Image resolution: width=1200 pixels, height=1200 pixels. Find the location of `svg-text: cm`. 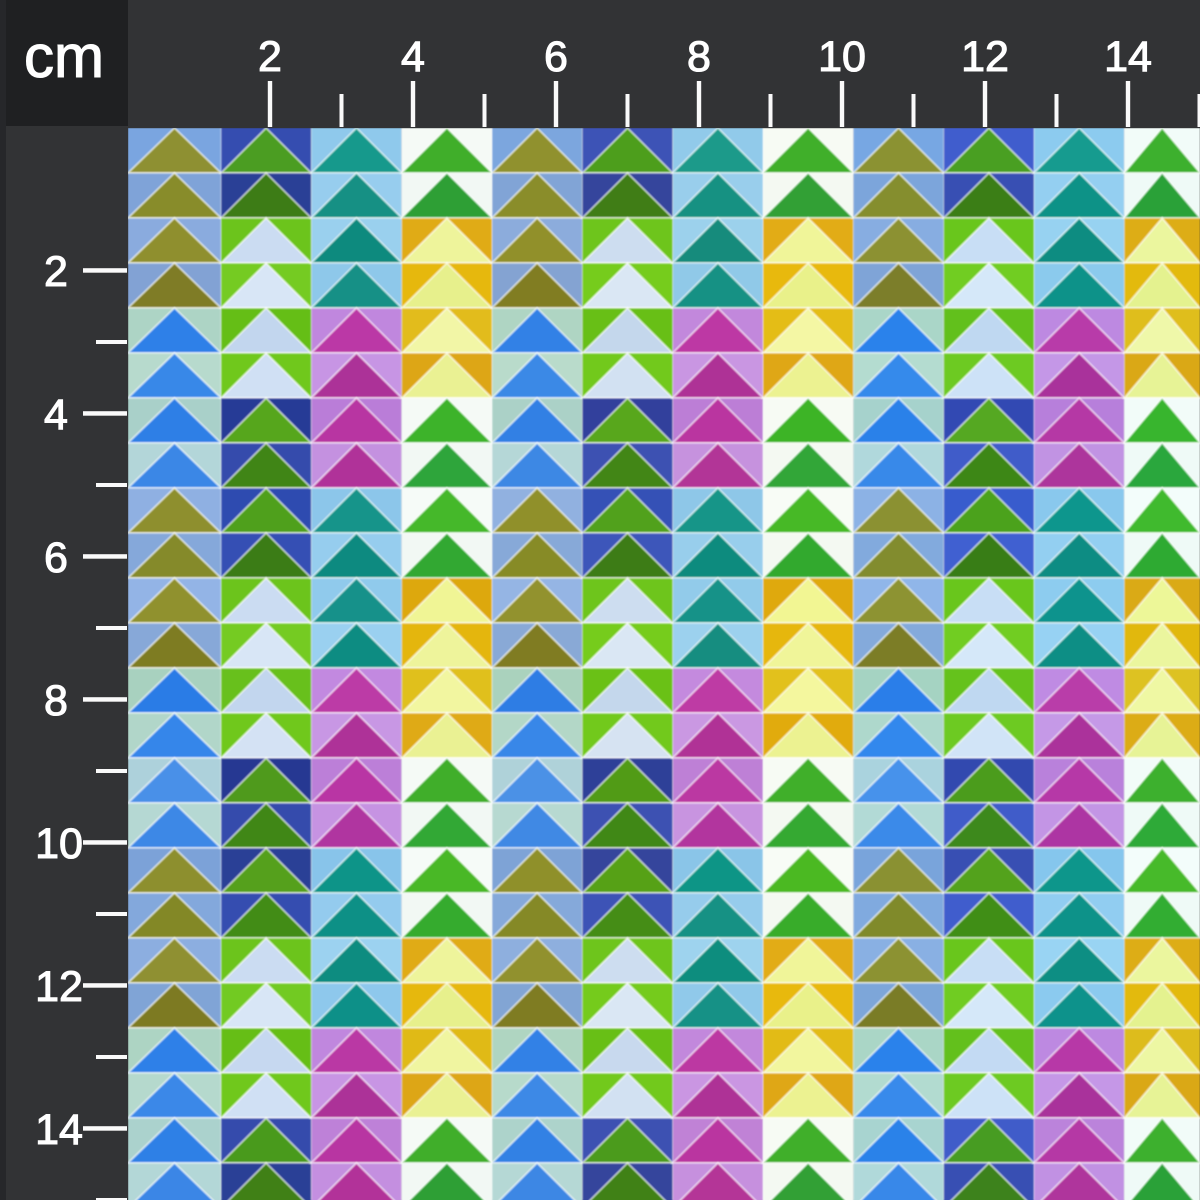

svg-text: cm is located at coordinates (64, 56).